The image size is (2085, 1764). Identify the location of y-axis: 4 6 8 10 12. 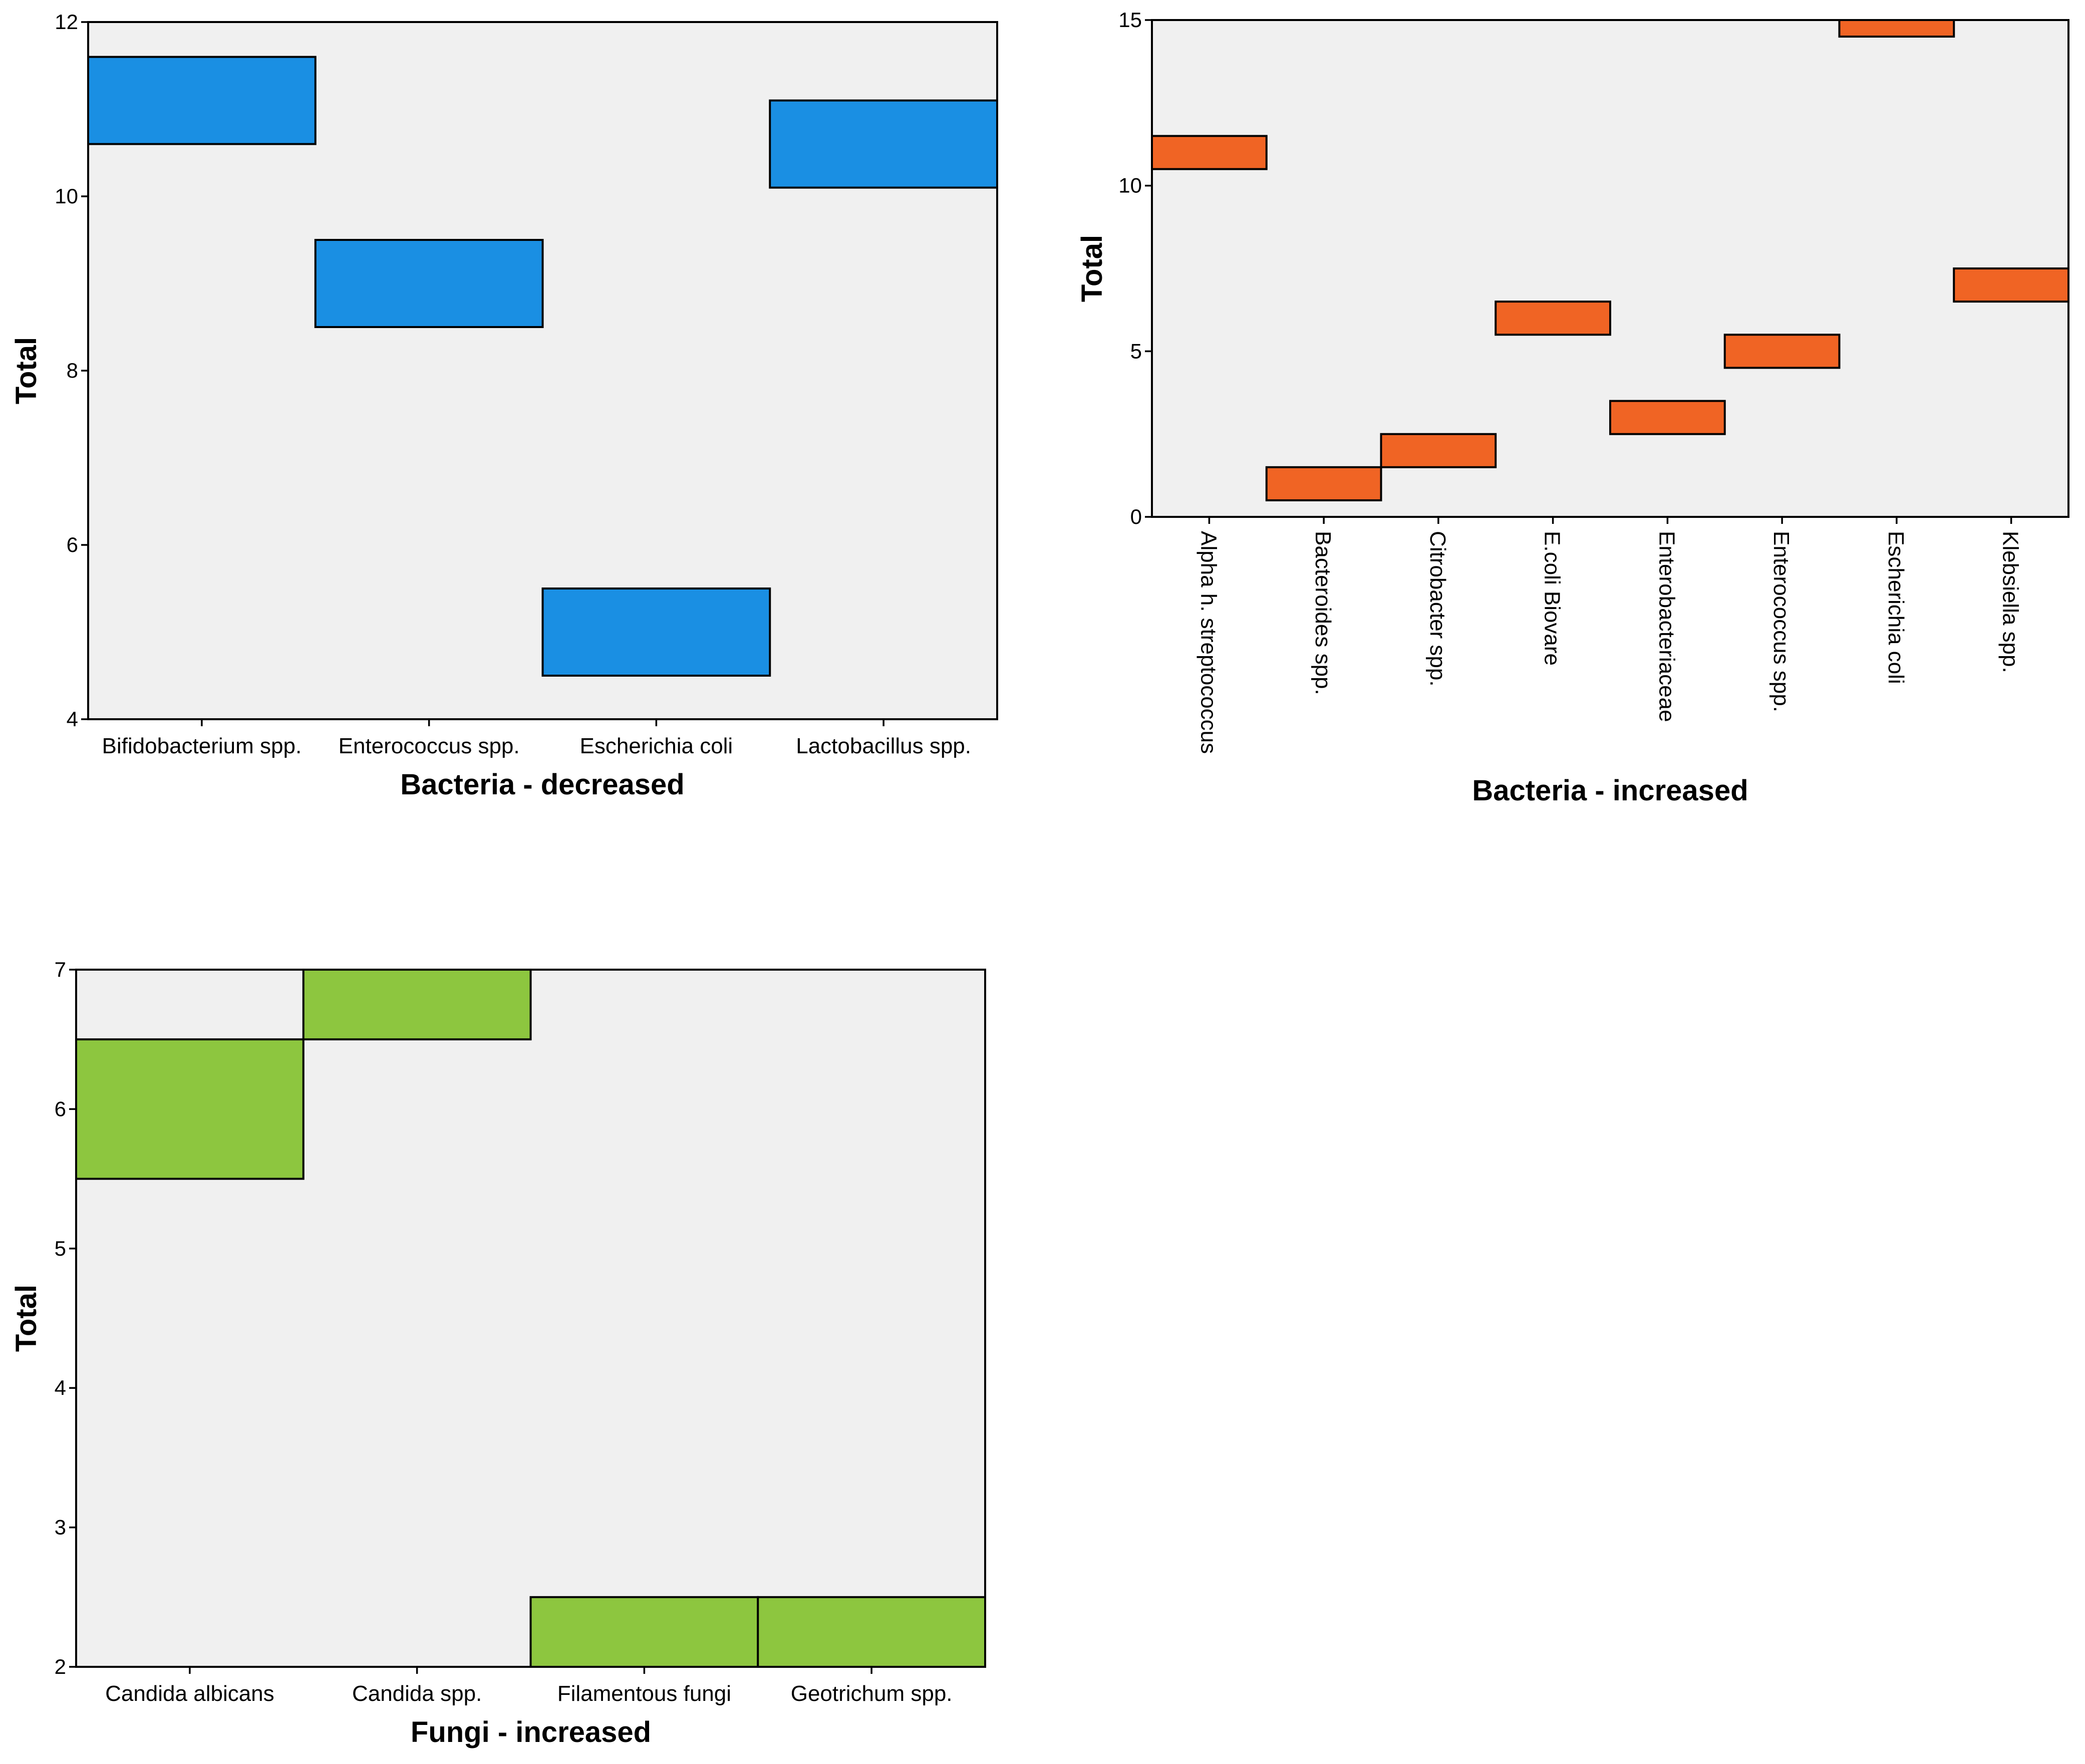
(71, 370).